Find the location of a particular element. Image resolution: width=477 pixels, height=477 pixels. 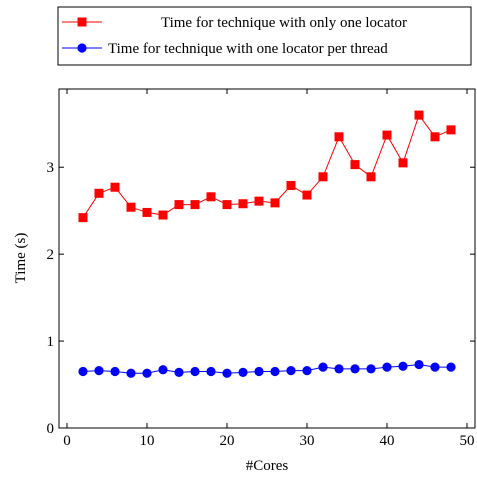

x-tick-label: 50 is located at coordinates (467, 441).